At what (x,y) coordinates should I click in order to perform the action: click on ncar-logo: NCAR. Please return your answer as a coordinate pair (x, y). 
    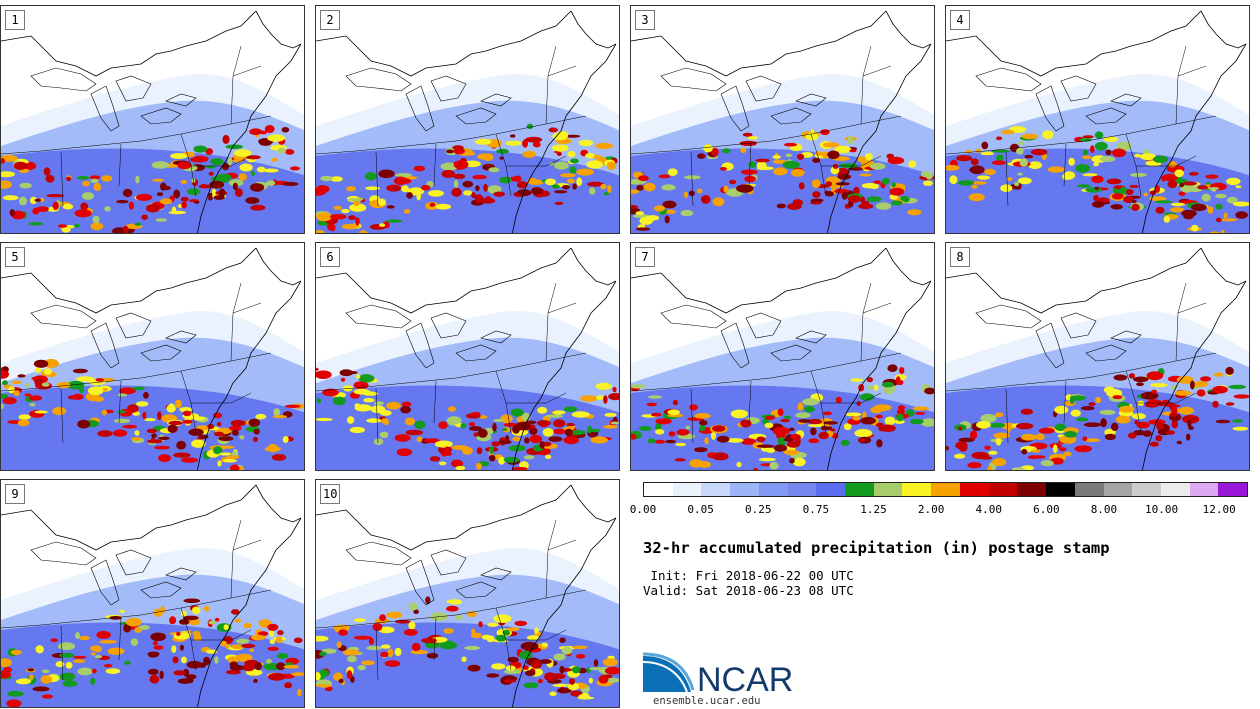
    Looking at the image, I should click on (718, 673).